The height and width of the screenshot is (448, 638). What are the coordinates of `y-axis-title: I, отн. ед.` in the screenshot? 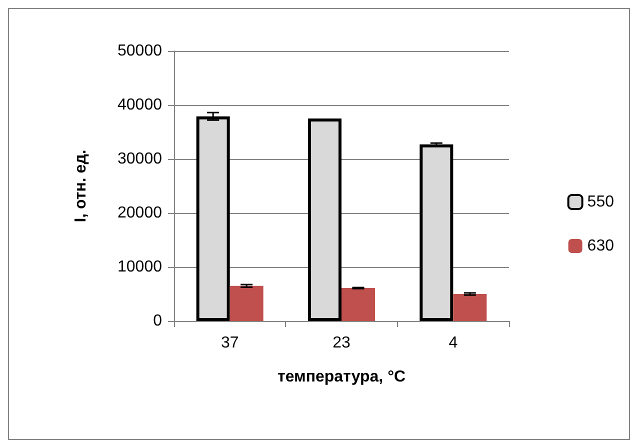 It's located at (81, 186).